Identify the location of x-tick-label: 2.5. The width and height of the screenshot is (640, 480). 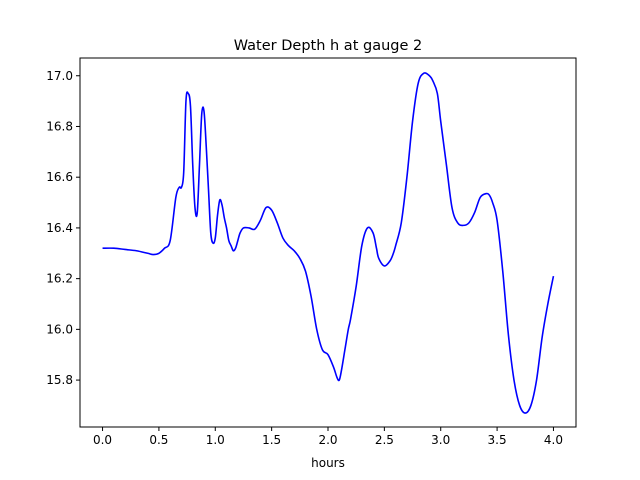
(384, 440).